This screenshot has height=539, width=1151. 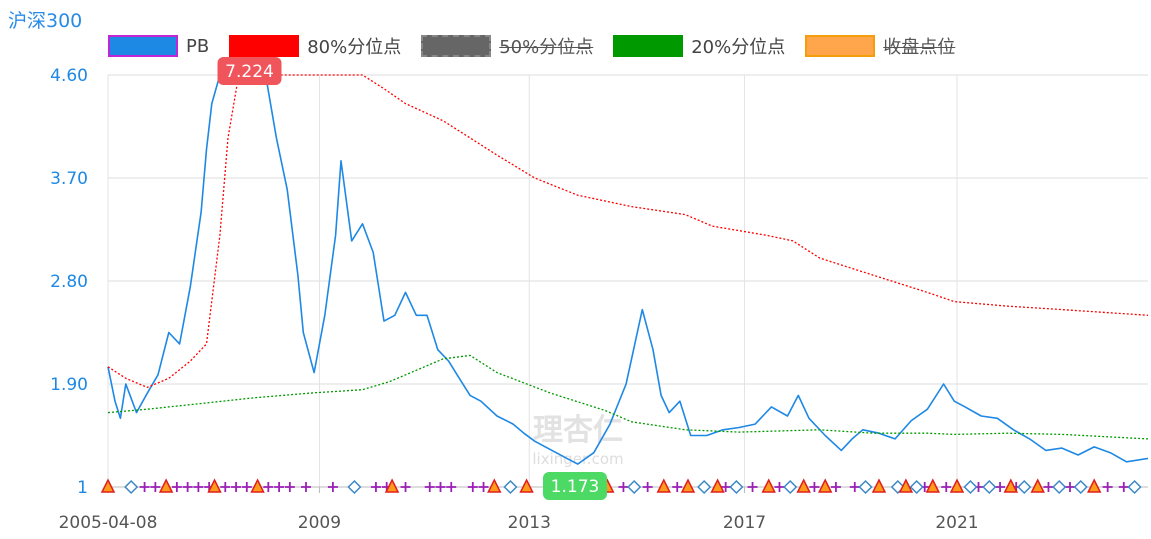 What do you see at coordinates (578, 430) in the screenshot?
I see `watermark-text: 理杏仁` at bounding box center [578, 430].